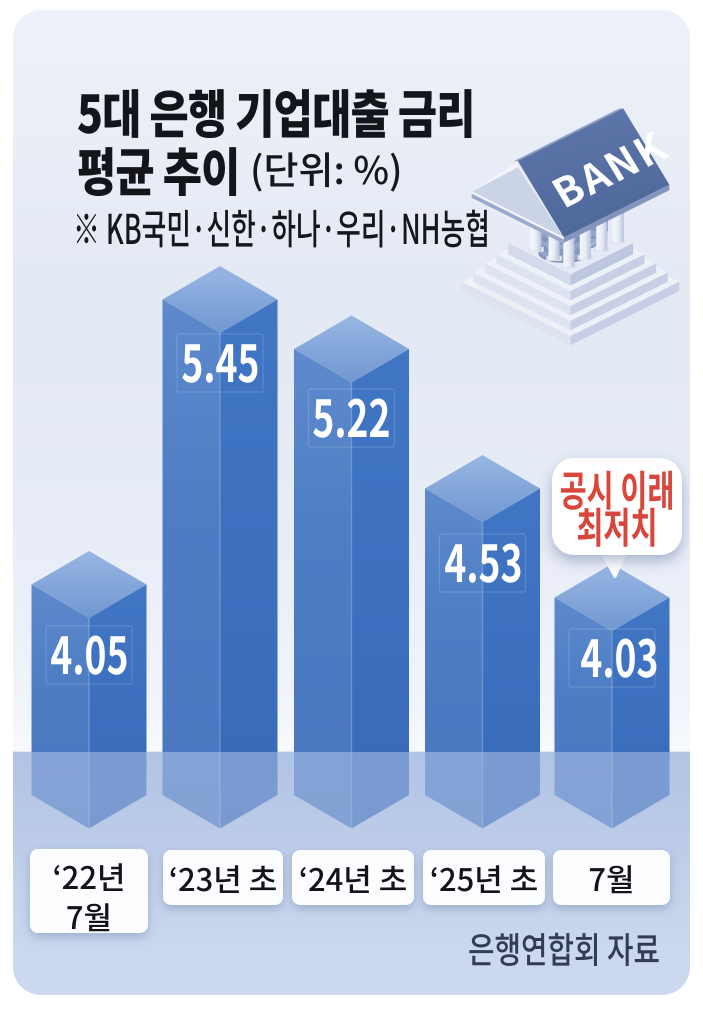 The width and height of the screenshot is (703, 1011). I want to click on x-axis-label: ‘23년 초, so click(223, 877).